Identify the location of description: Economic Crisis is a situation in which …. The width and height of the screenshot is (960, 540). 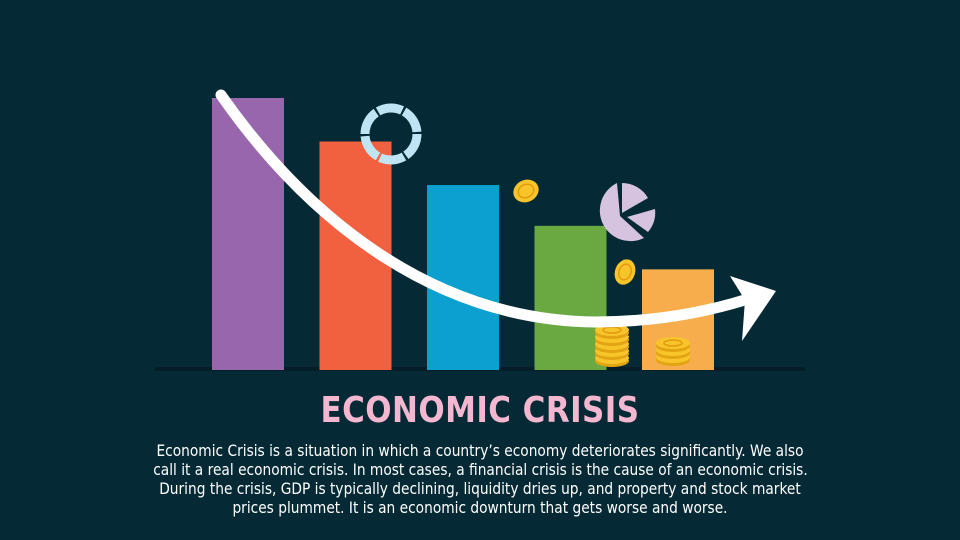
(480, 479).